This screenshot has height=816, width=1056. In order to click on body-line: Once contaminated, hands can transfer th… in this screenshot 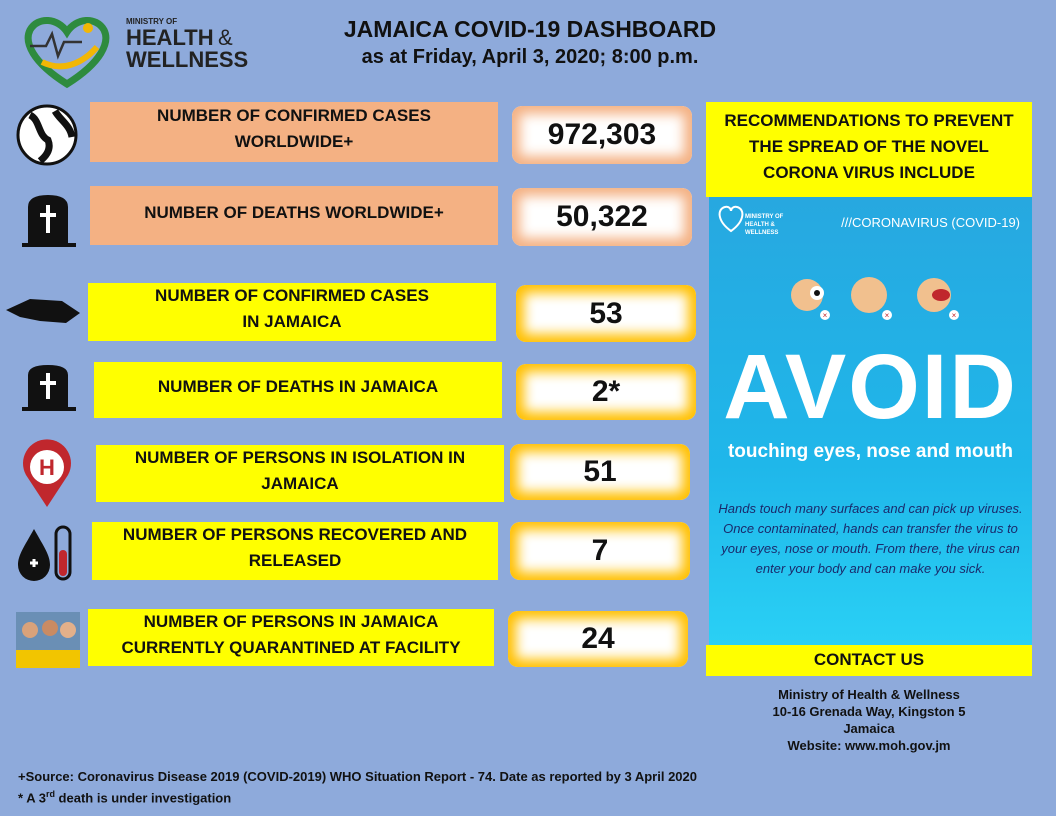, I will do `click(870, 528)`.